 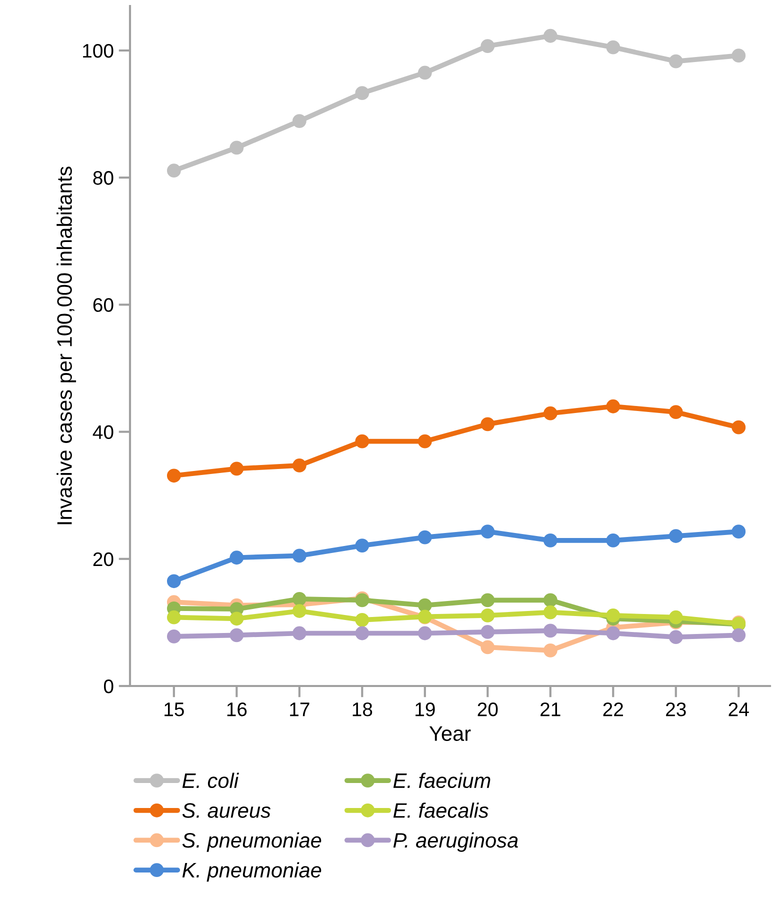 What do you see at coordinates (103, 305) in the screenshot?
I see `y-tick-label: 60` at bounding box center [103, 305].